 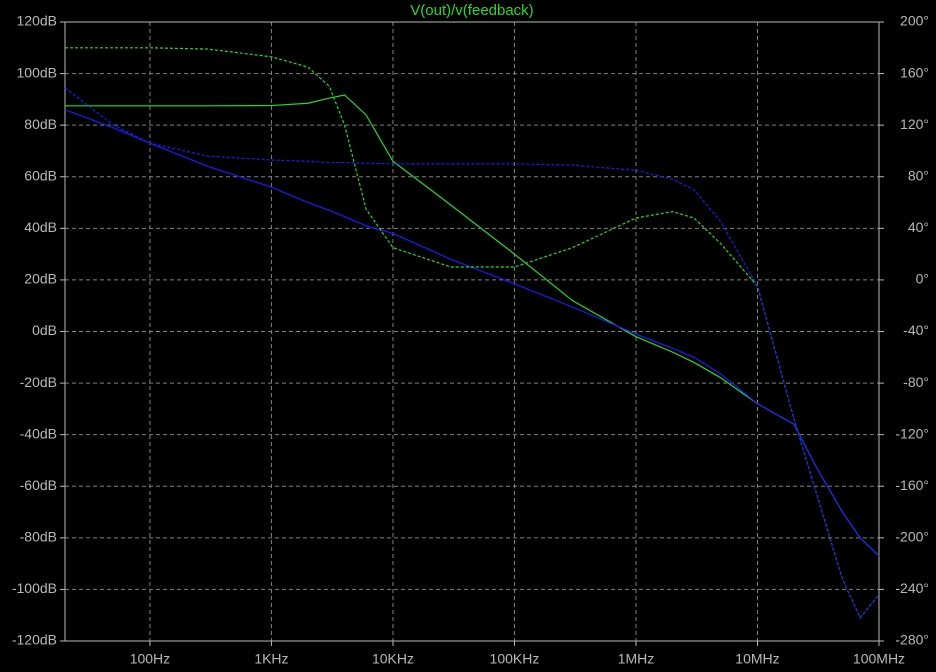 What do you see at coordinates (916, 382) in the screenshot?
I see `y2-tick-label: -80°` at bounding box center [916, 382].